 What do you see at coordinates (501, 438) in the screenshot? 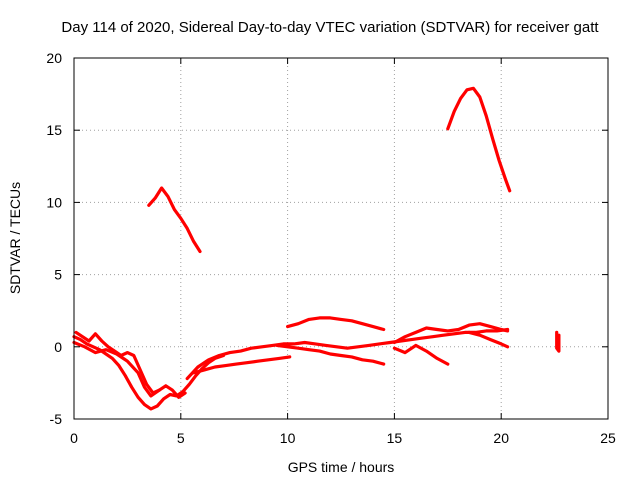
I see `x-tick-label: 20` at bounding box center [501, 438].